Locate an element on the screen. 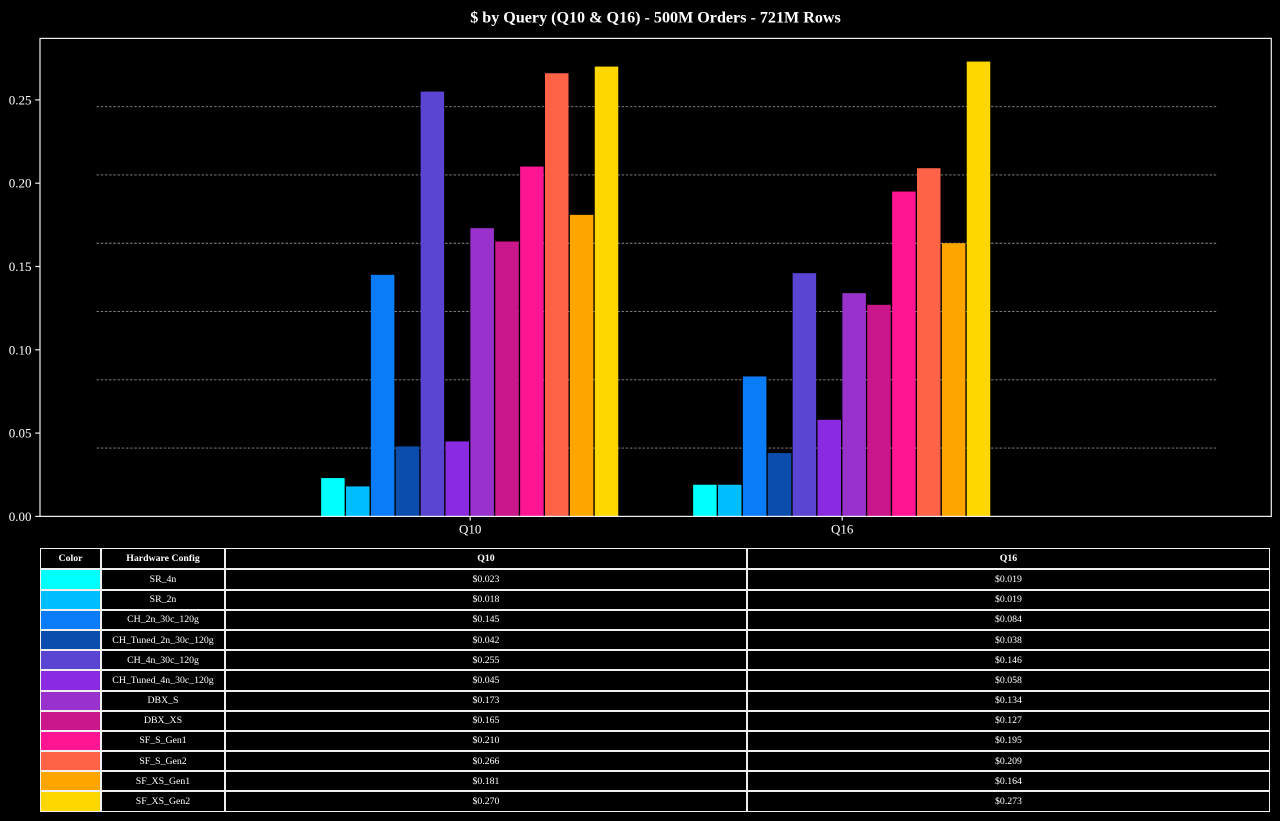 This screenshot has width=1280, height=821. svg-text: 0.00 is located at coordinates (20, 516).